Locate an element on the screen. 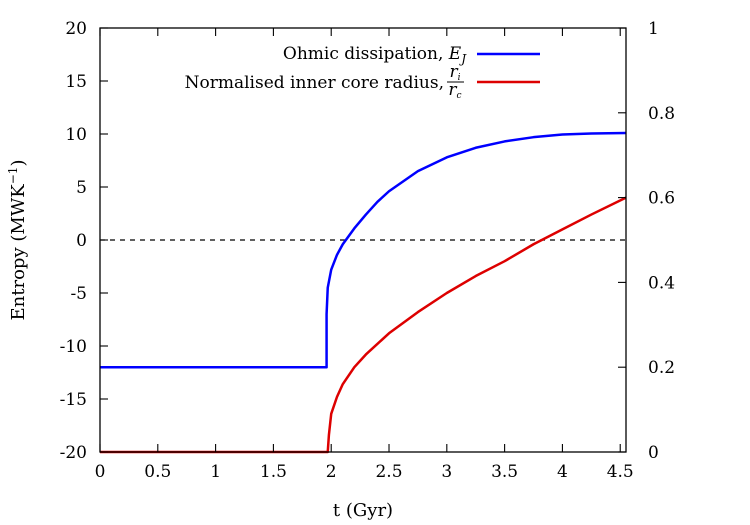 The width and height of the screenshot is (750, 525). y-axis-label: Entropy (MWK−1) is located at coordinates (17, 240).